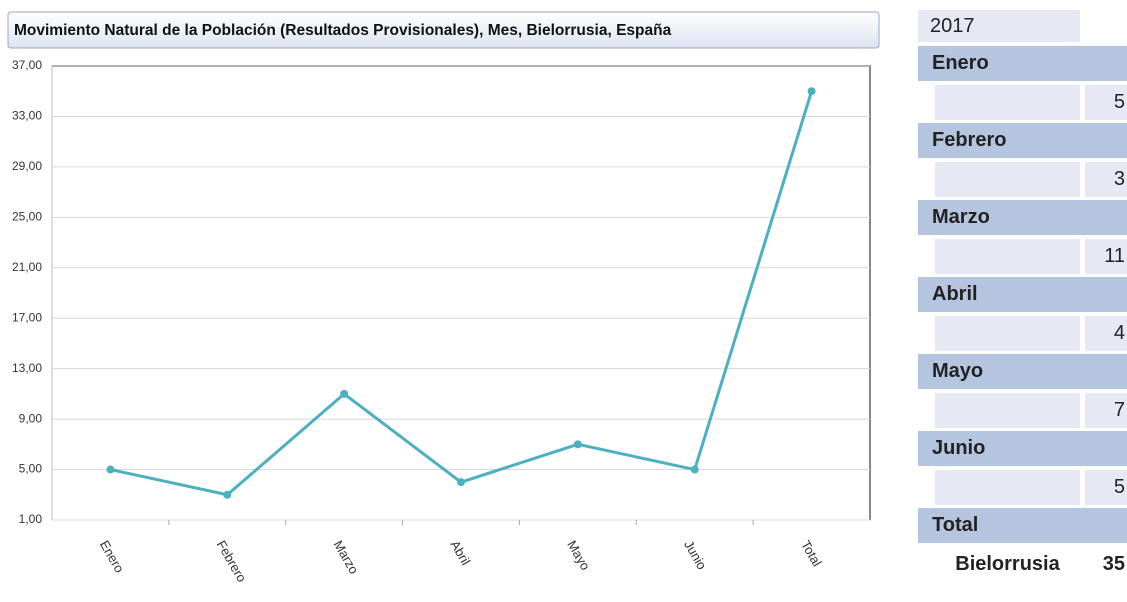 This screenshot has height=602, width=1127. What do you see at coordinates (31, 519) in the screenshot?
I see `y-tick-label: 1,00` at bounding box center [31, 519].